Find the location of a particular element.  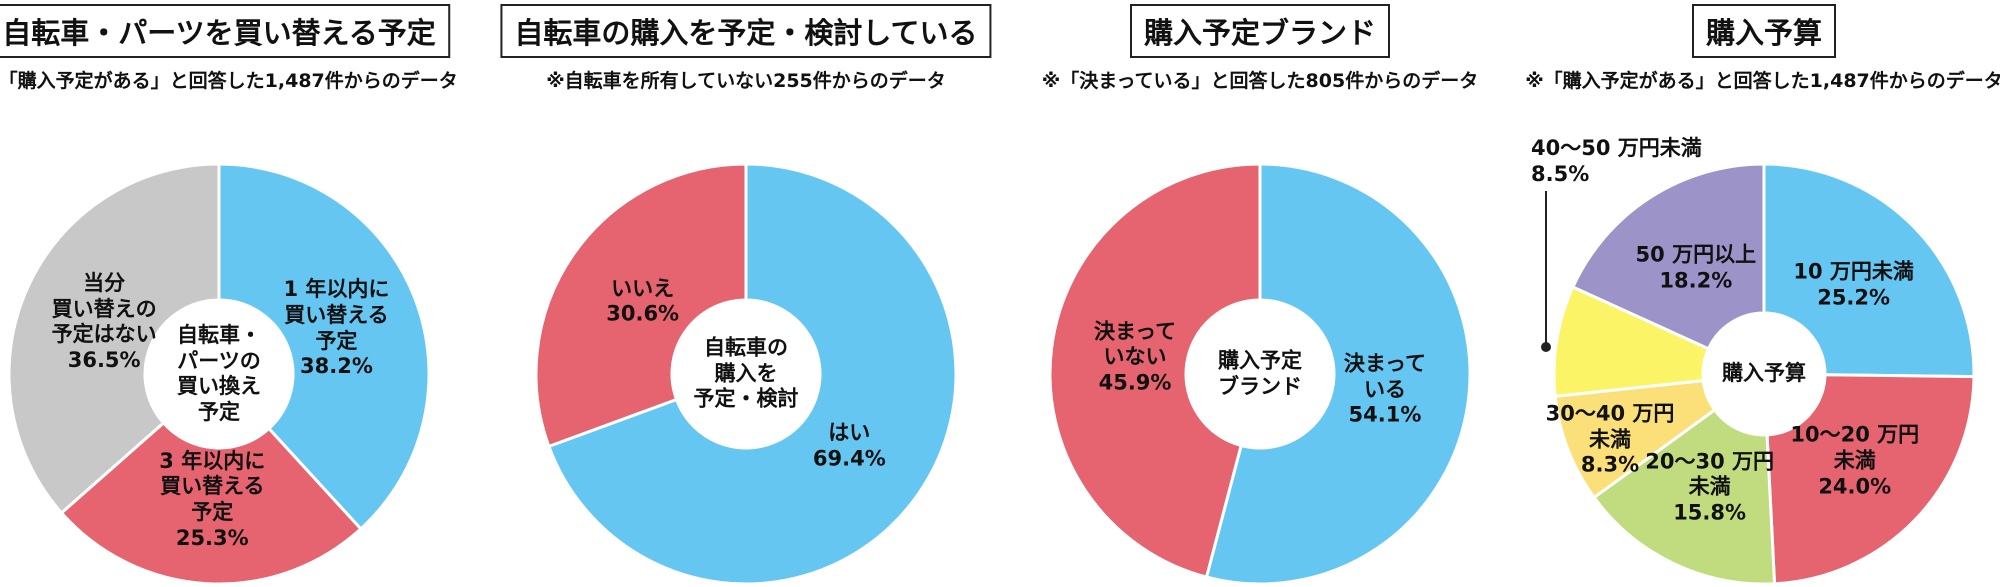

slice-label: 20〜30 万円 未満 15.8% is located at coordinates (1709, 487).